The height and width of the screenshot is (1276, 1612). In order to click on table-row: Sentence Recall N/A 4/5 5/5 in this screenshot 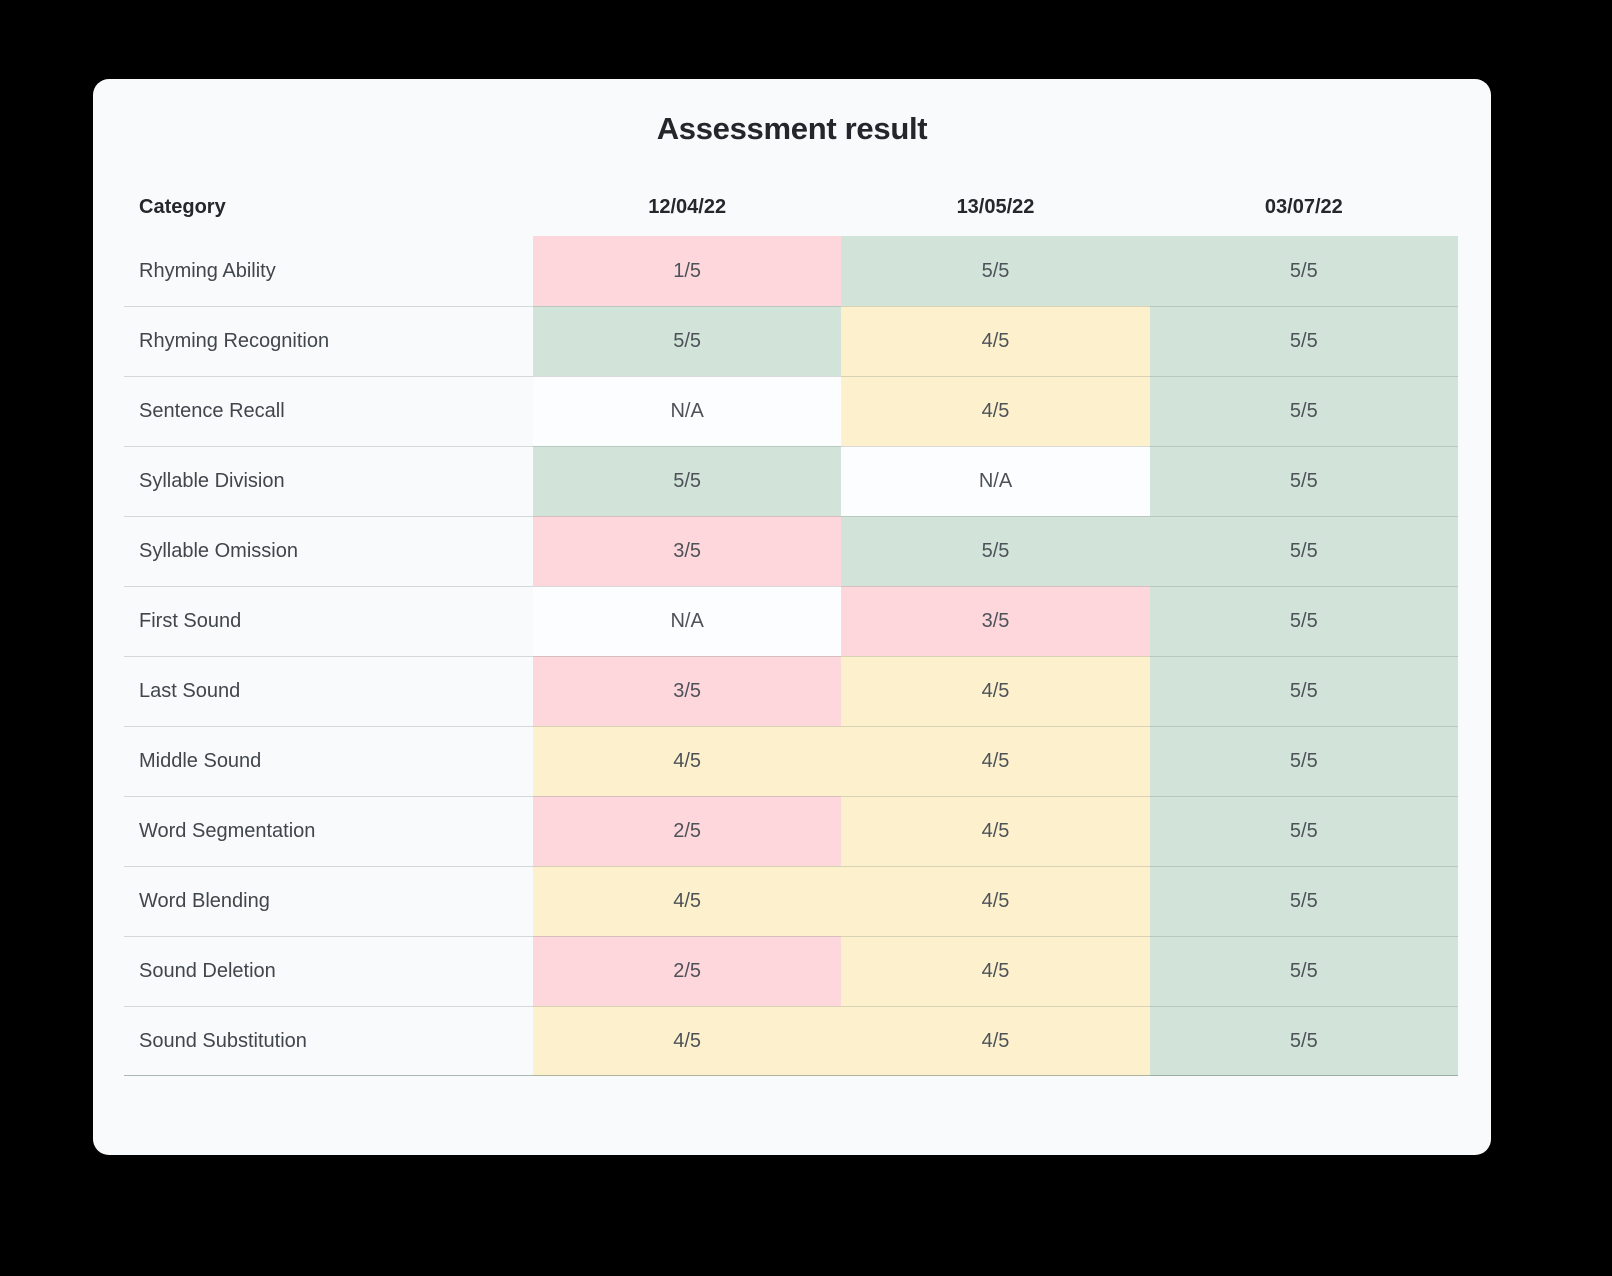, I will do `click(791, 411)`.